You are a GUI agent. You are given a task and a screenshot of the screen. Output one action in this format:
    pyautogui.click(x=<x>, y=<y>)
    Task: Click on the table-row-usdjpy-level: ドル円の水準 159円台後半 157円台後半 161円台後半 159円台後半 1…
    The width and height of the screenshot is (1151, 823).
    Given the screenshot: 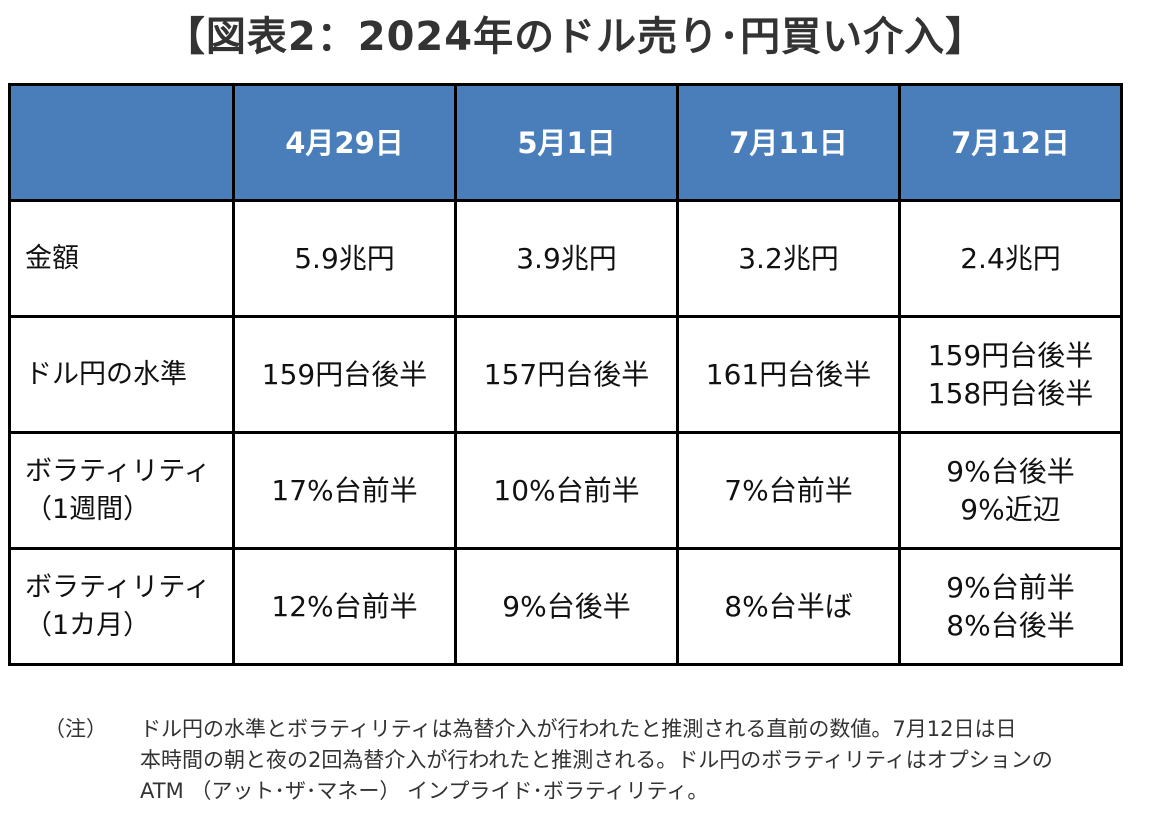 What is the action you would take?
    pyautogui.click(x=565, y=374)
    